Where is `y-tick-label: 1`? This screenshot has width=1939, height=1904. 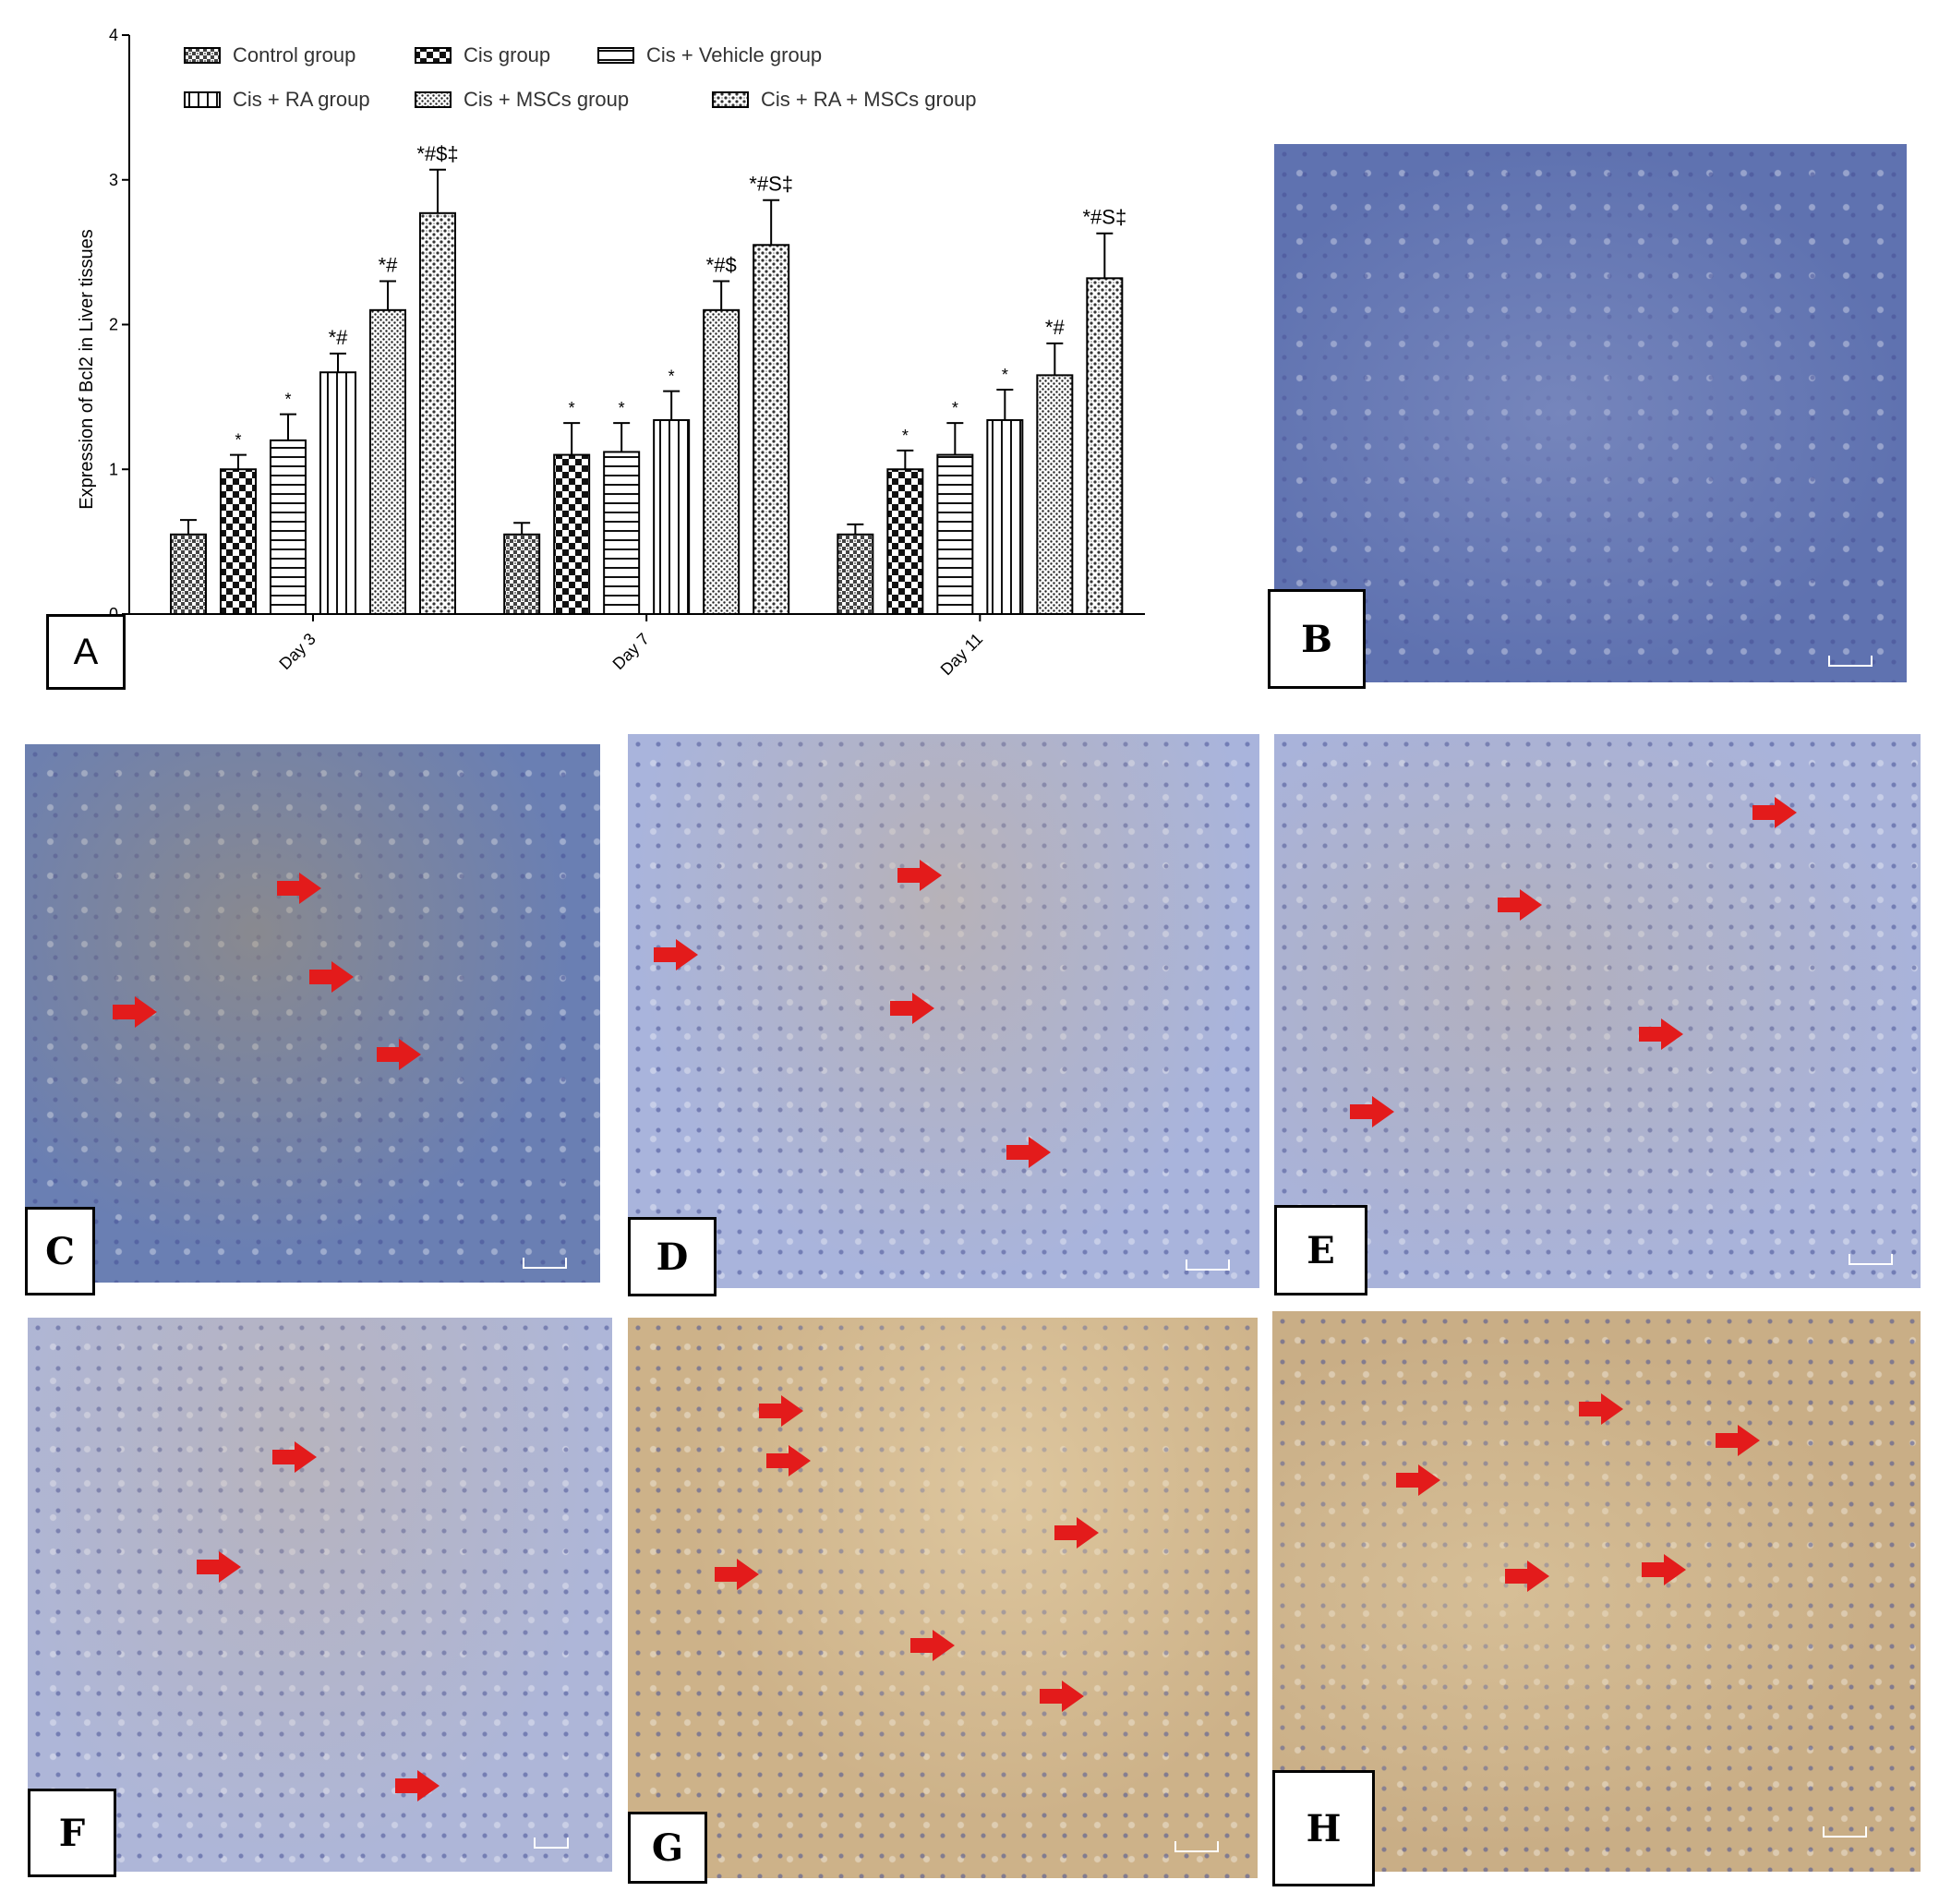
y-tick-label: 1 is located at coordinates (114, 469).